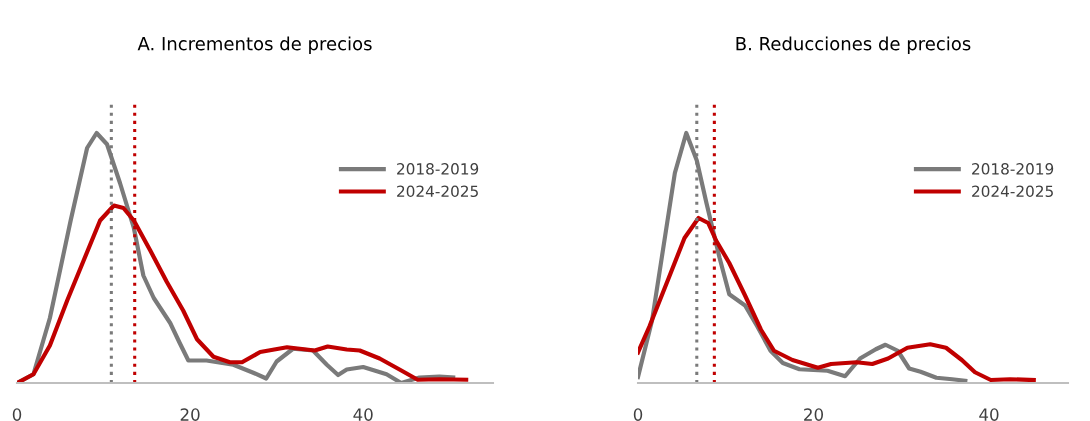  I want to click on chart-title: B. Reducciones de precios, so click(853, 45).